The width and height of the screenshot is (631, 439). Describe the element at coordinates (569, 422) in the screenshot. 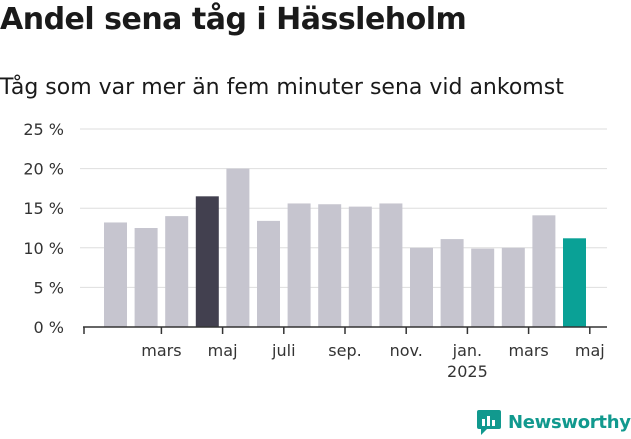

I see `brand-name: Newsworthy` at that location.